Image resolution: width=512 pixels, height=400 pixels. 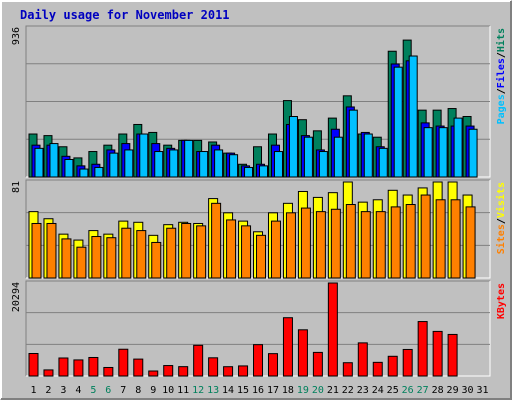 What do you see at coordinates (501, 76) in the screenshot?
I see `legend: Pages/Files/Hits` at bounding box center [501, 76].